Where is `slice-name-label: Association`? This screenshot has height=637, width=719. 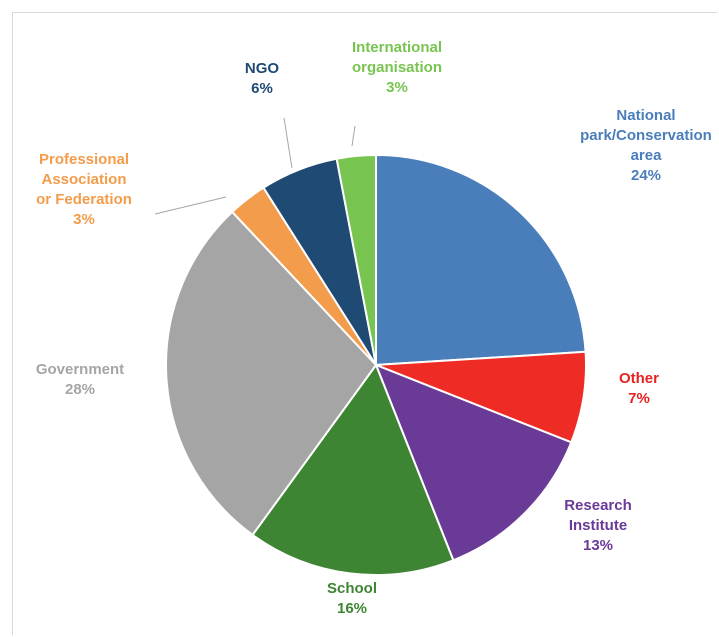 slice-name-label: Association is located at coordinates (83, 179).